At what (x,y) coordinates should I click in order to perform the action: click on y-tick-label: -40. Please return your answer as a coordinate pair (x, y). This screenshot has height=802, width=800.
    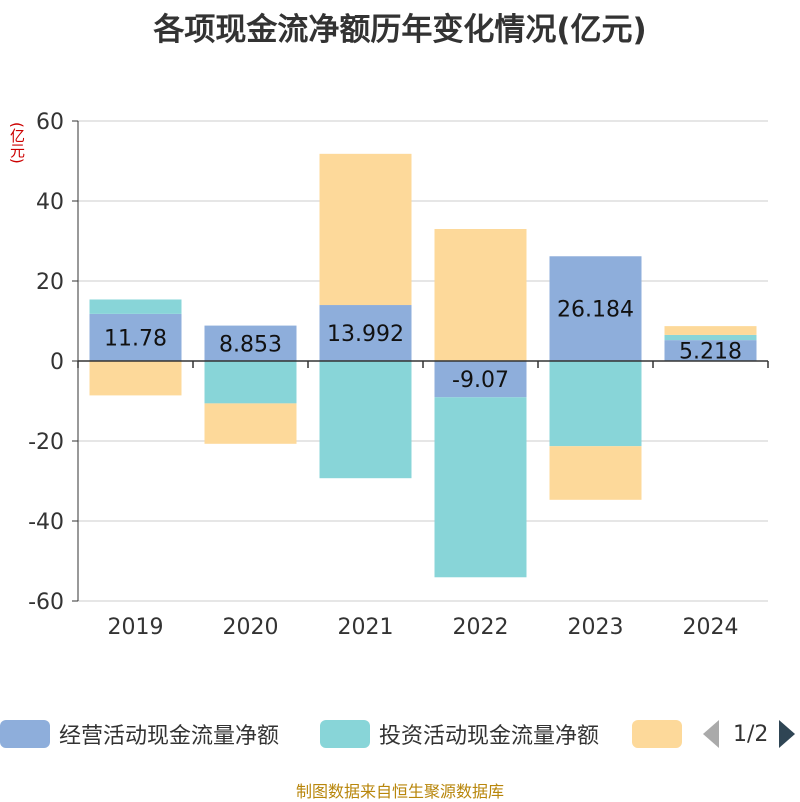
    Looking at the image, I should click on (46, 522).